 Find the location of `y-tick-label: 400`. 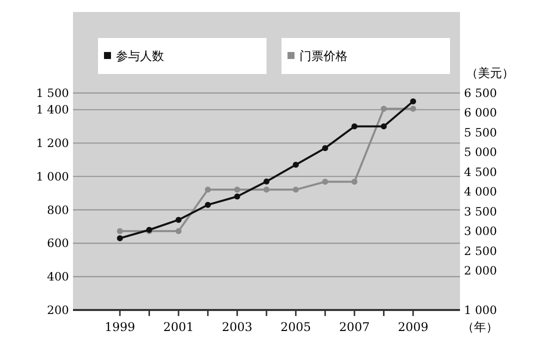

y-tick-label: 400 is located at coordinates (58, 277).